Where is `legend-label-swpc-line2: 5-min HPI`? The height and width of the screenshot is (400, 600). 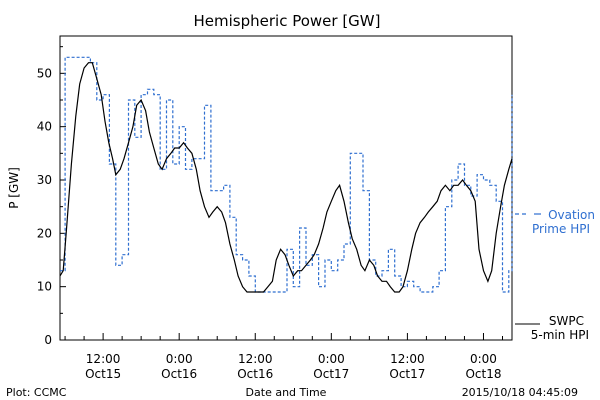
legend-label-swpc-line2: 5-min HPI is located at coordinates (560, 335).